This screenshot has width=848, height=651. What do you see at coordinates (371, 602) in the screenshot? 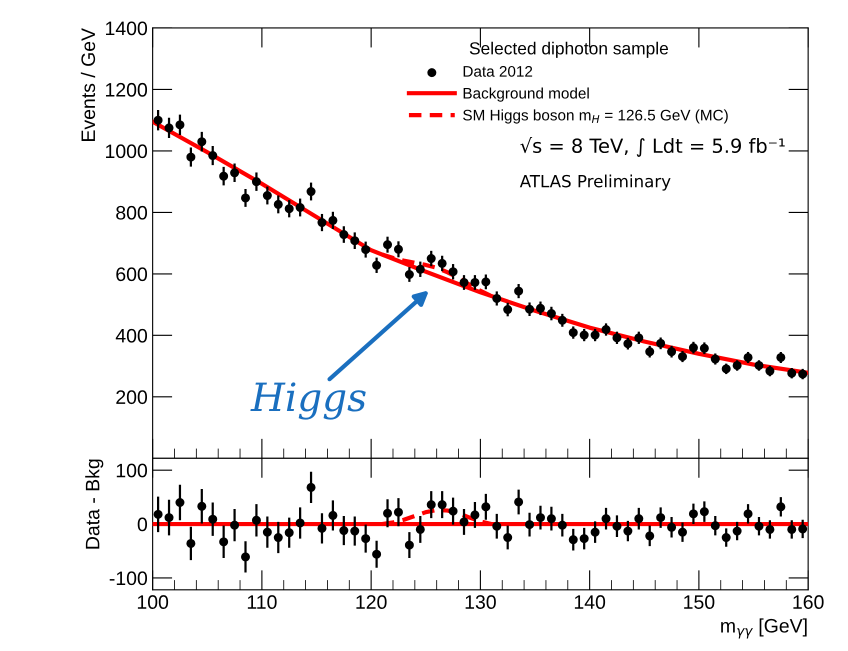
I see `x-tick-label: 120` at bounding box center [371, 602].